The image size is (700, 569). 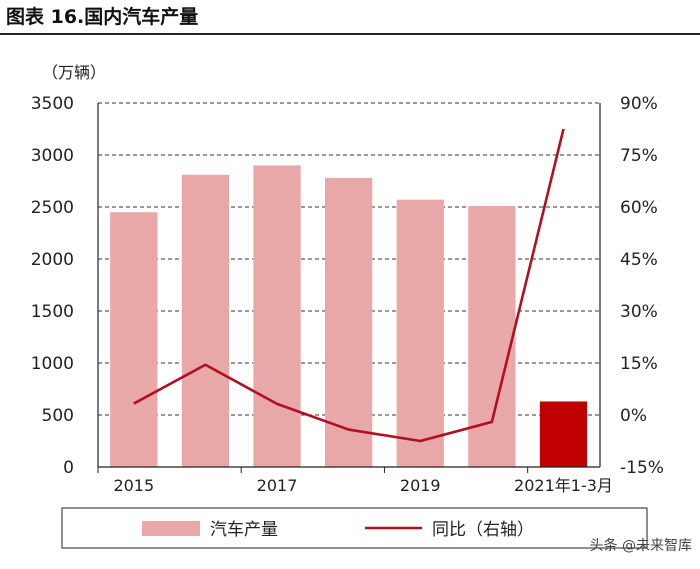 What do you see at coordinates (639, 260) in the screenshot?
I see `y-right-tick-label: 45%` at bounding box center [639, 260].